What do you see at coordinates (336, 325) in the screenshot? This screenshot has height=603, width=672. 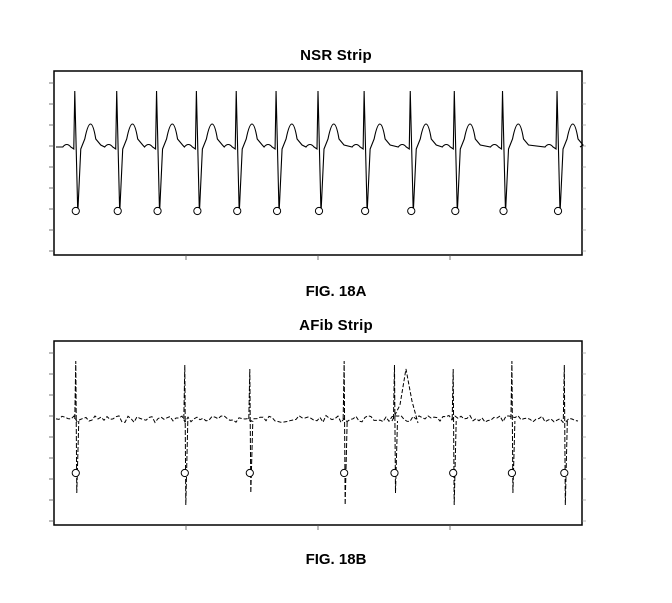 I see `afib-strip-title: AFib Strip` at bounding box center [336, 325].